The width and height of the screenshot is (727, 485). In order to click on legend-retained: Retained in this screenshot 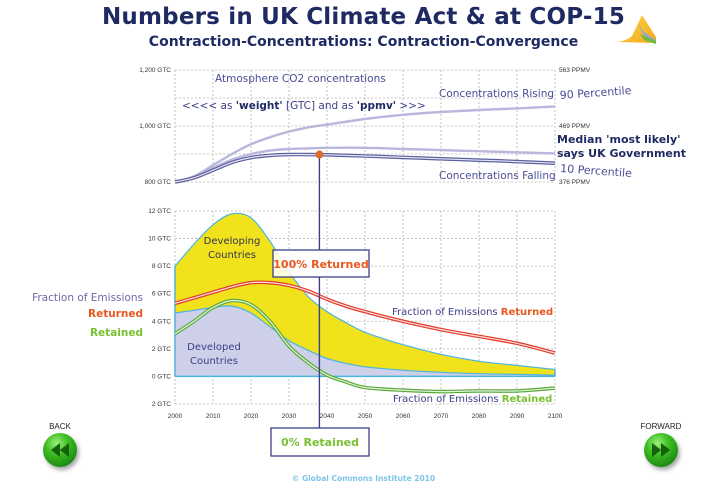, I will do `click(116, 333)`.